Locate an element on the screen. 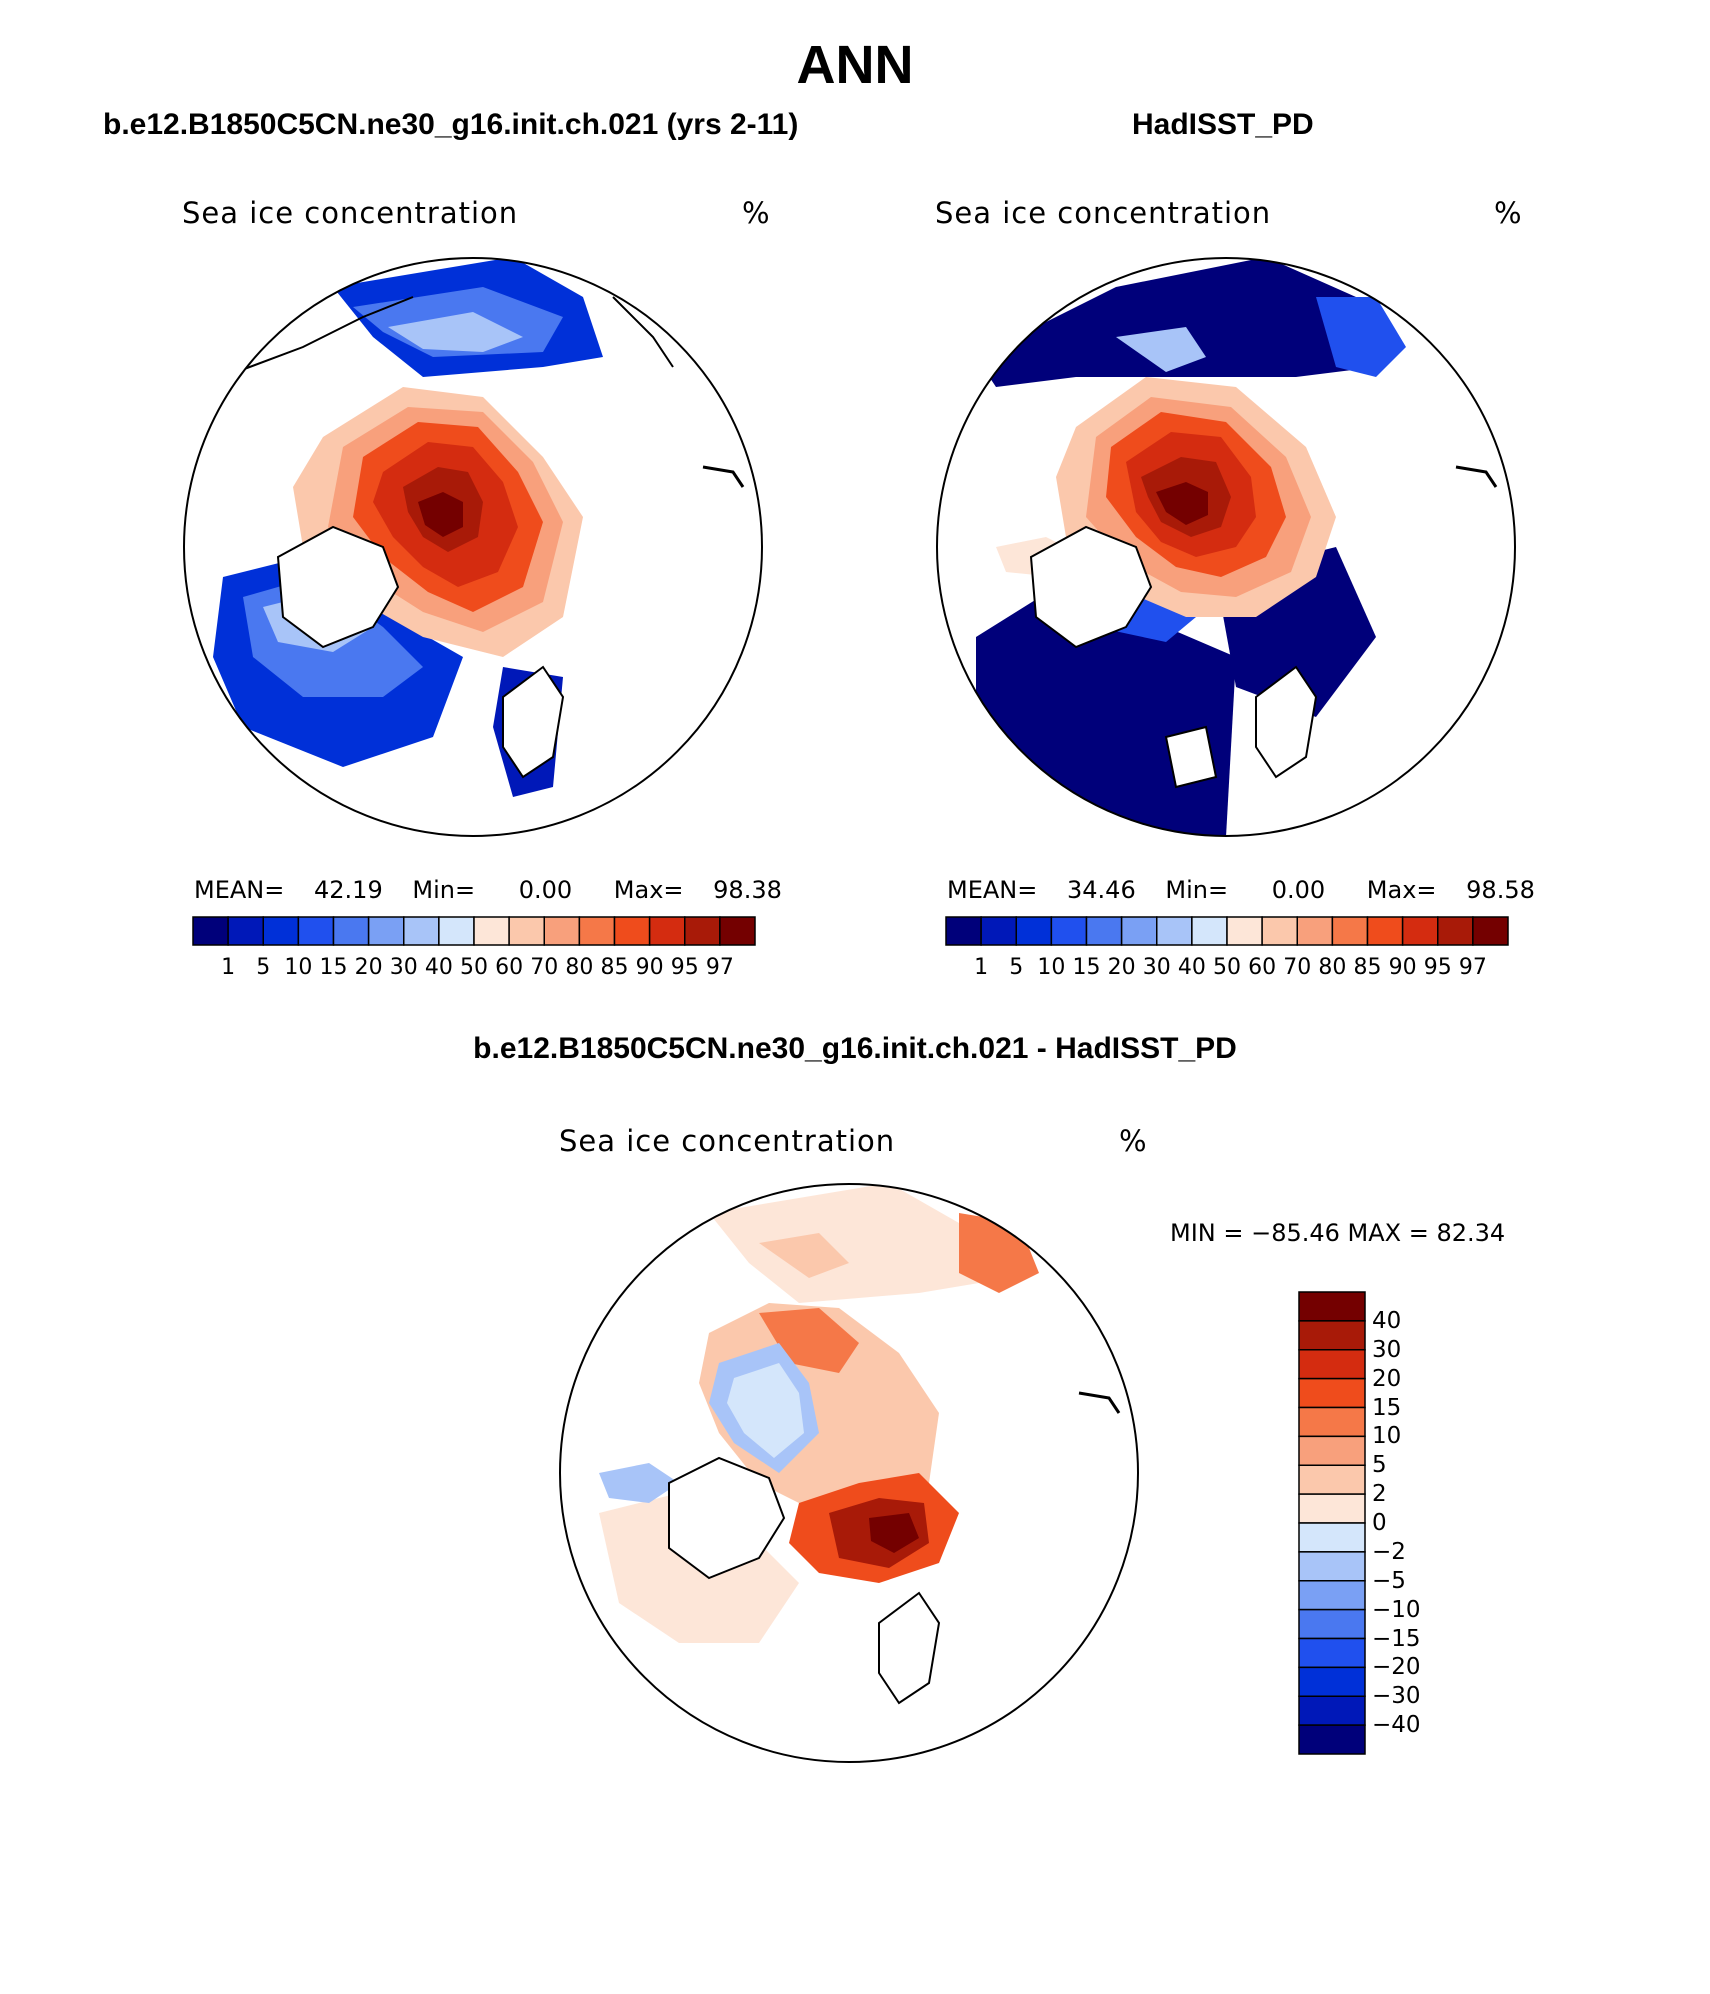 This screenshot has height=1994, width=1710. colorbar-obs-tick-label: 30 is located at coordinates (1156, 967).